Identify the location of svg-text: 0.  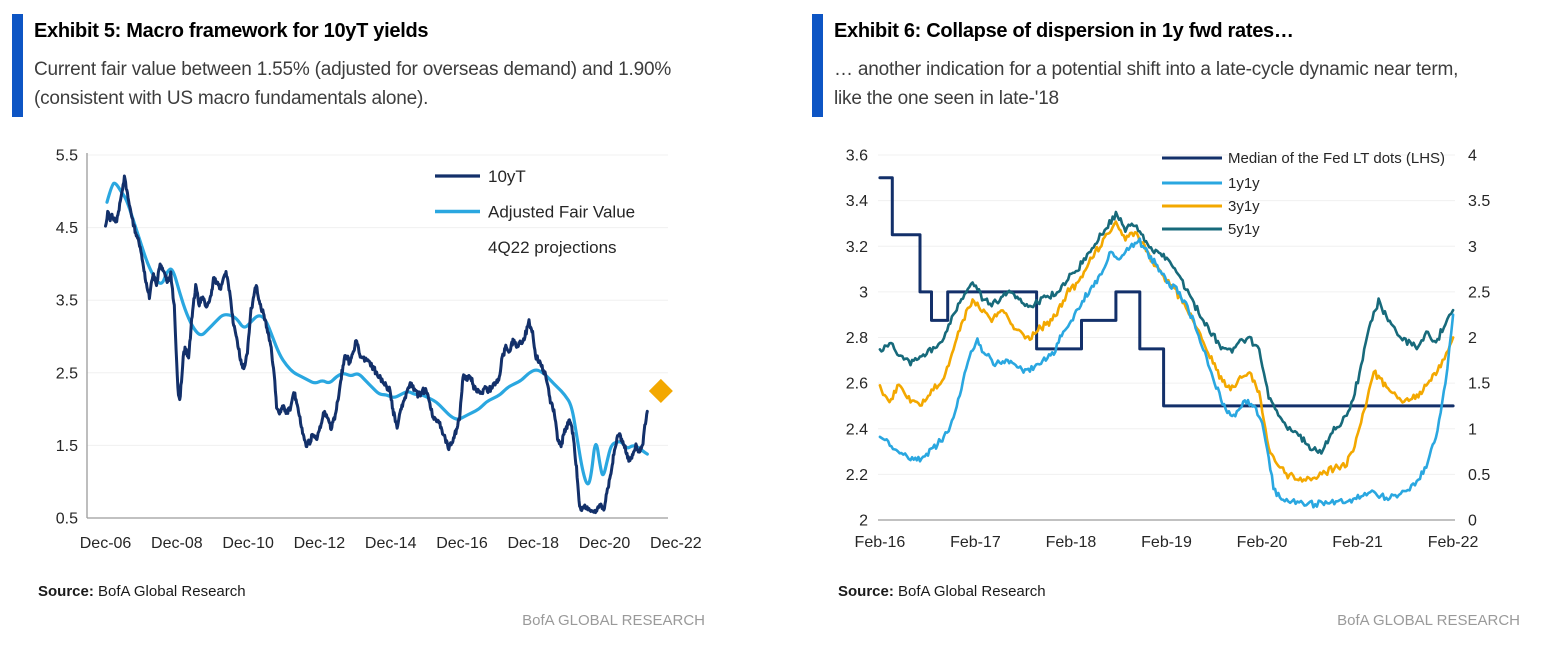
(1472, 521).